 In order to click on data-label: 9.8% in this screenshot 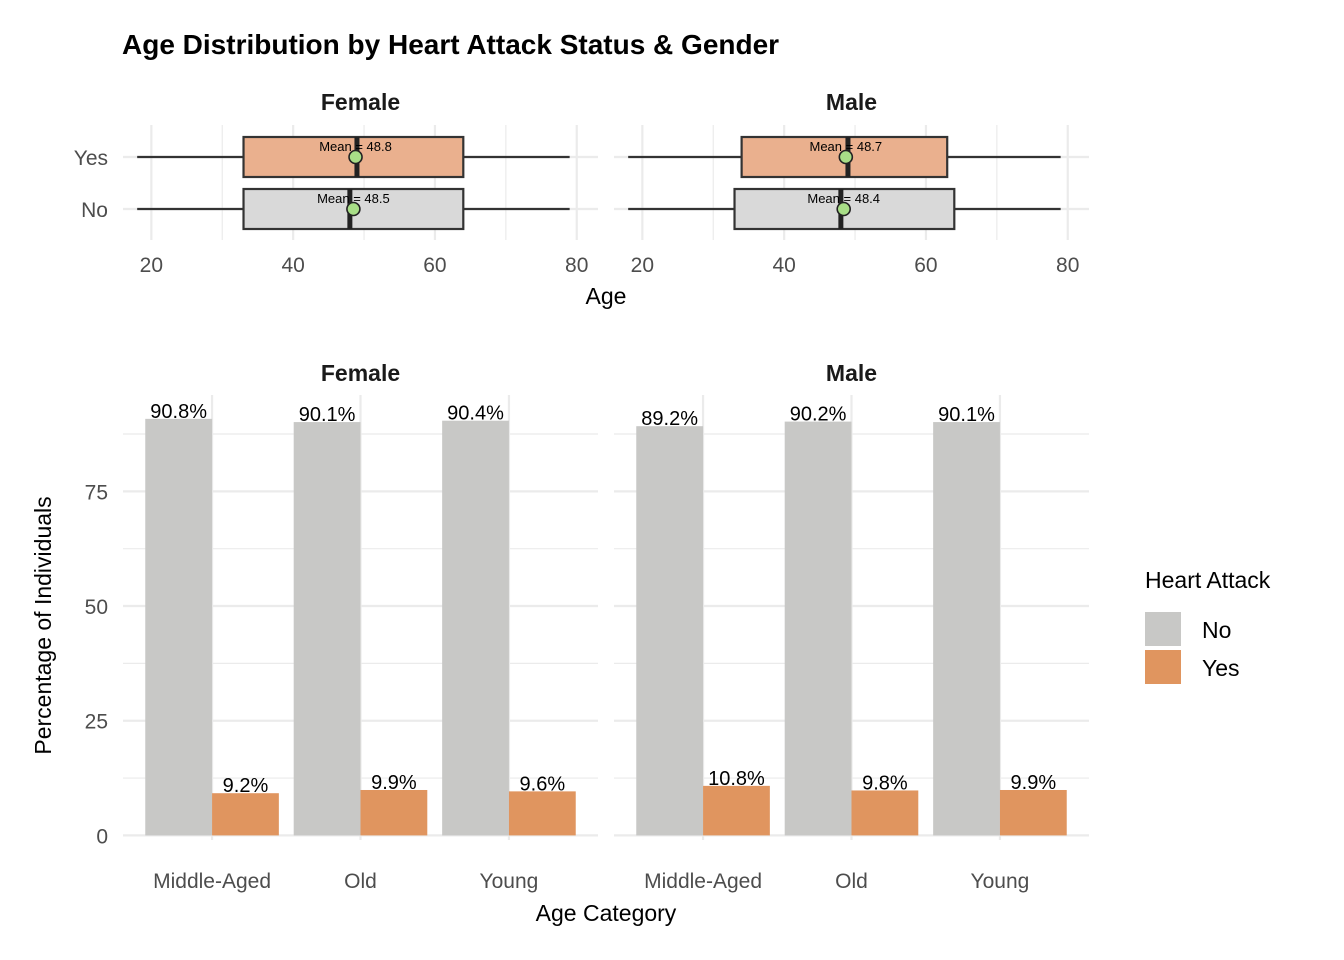, I will do `click(885, 783)`.